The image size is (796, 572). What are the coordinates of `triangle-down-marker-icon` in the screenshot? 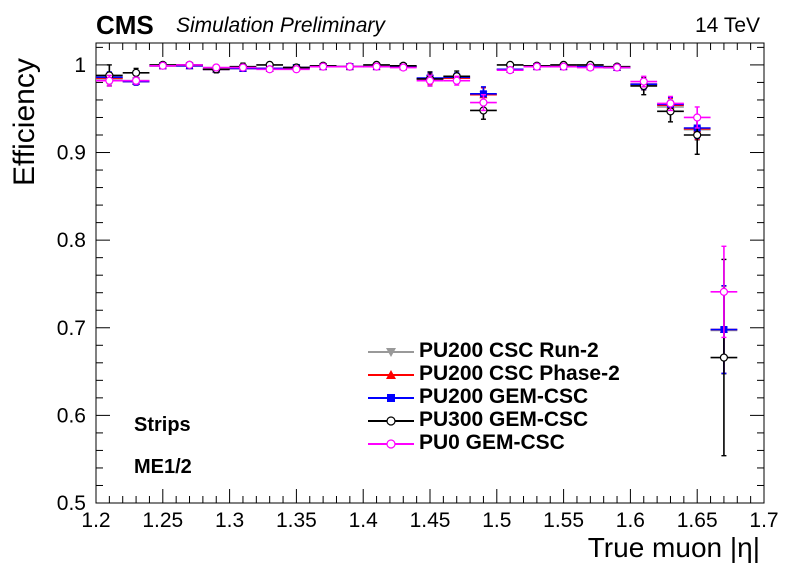 It's located at (391, 352).